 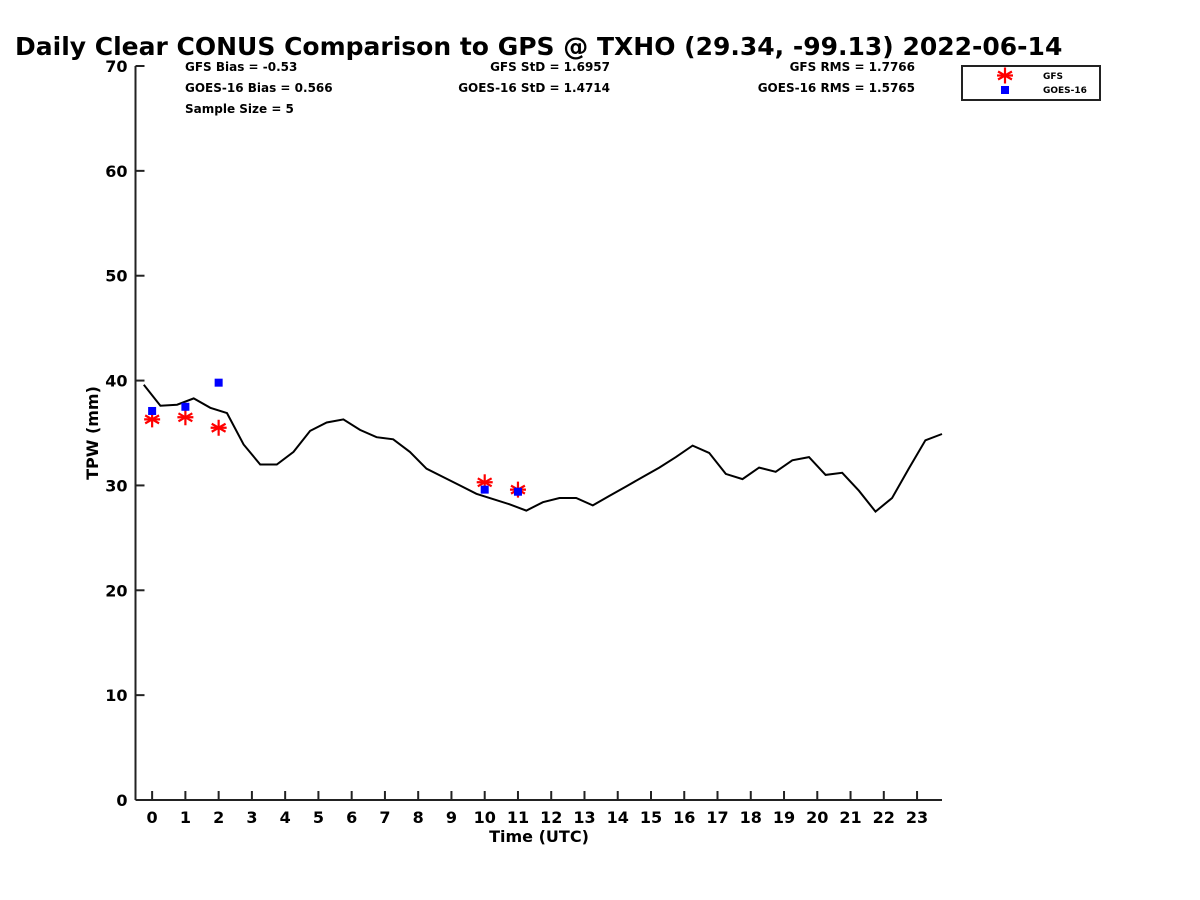 What do you see at coordinates (584, 817) in the screenshot?
I see `x-tick-label: 13` at bounding box center [584, 817].